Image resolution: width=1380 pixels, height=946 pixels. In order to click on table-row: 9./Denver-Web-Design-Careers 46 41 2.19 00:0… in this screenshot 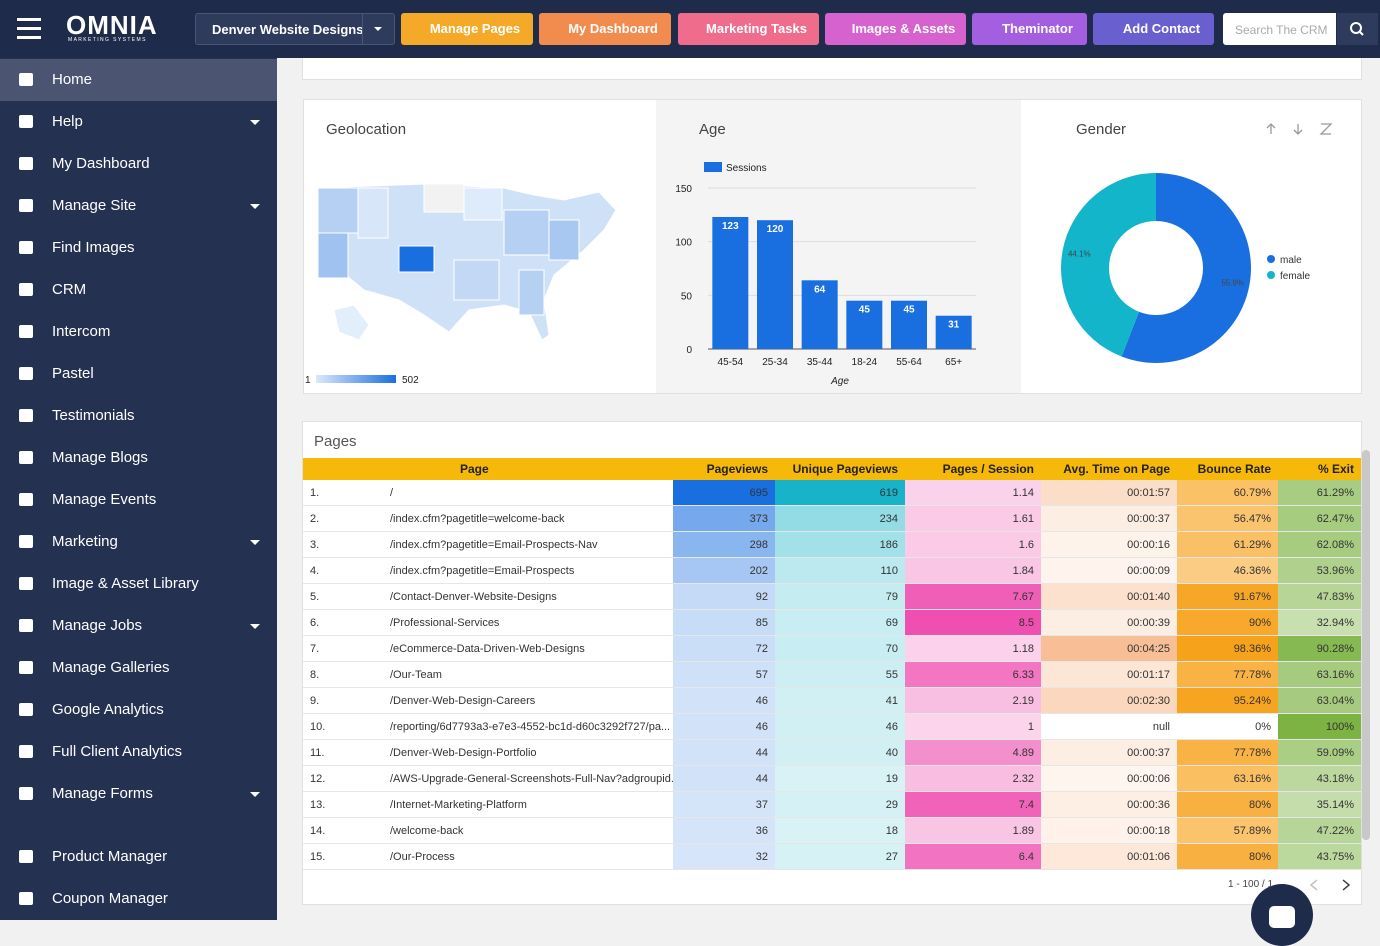, I will do `click(832, 700)`.